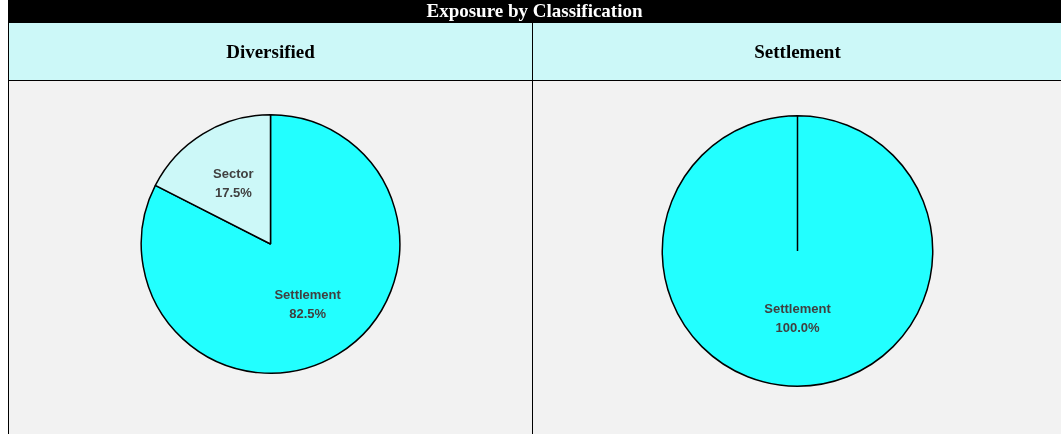 This screenshot has height=434, width=1061. What do you see at coordinates (534, 11) in the screenshot?
I see `text: Exposure by Classification` at bounding box center [534, 11].